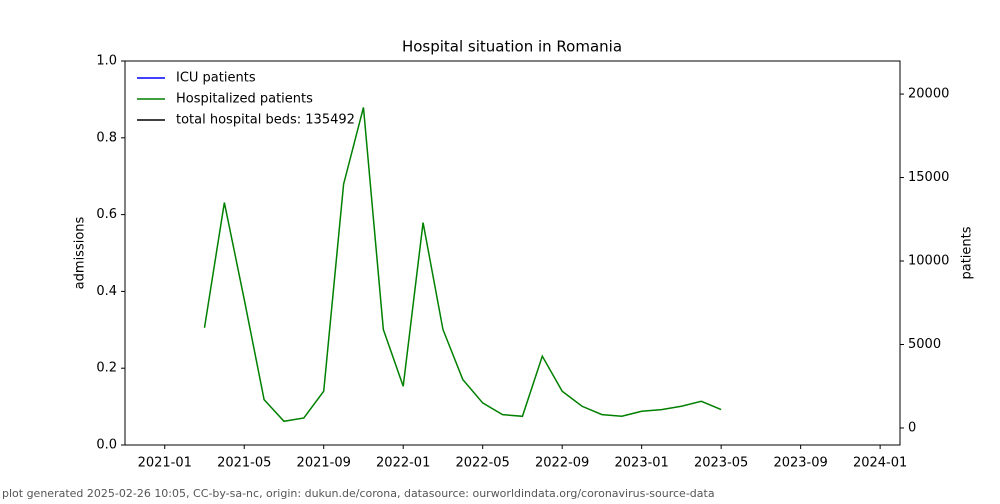  Describe the element at coordinates (106, 61) in the screenshot. I see `y-tick-label: 1.0` at that location.